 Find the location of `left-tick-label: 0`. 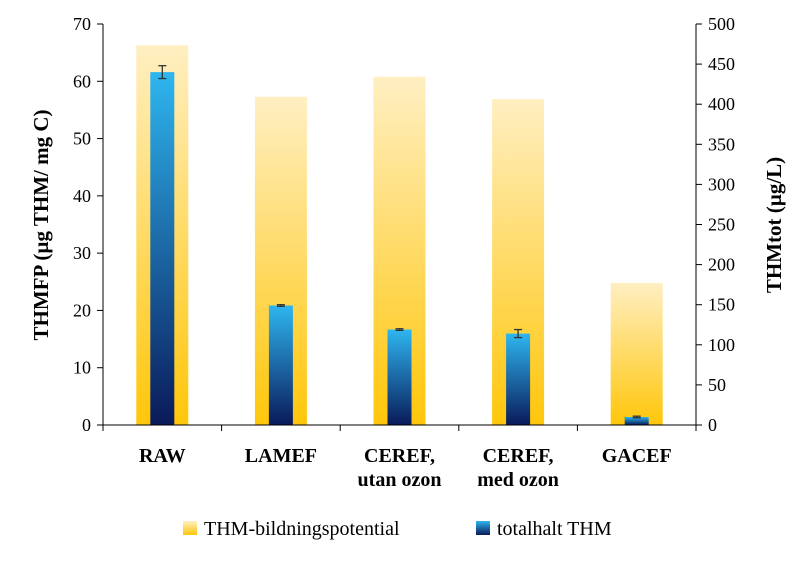

left-tick-label: 0 is located at coordinates (86, 425).